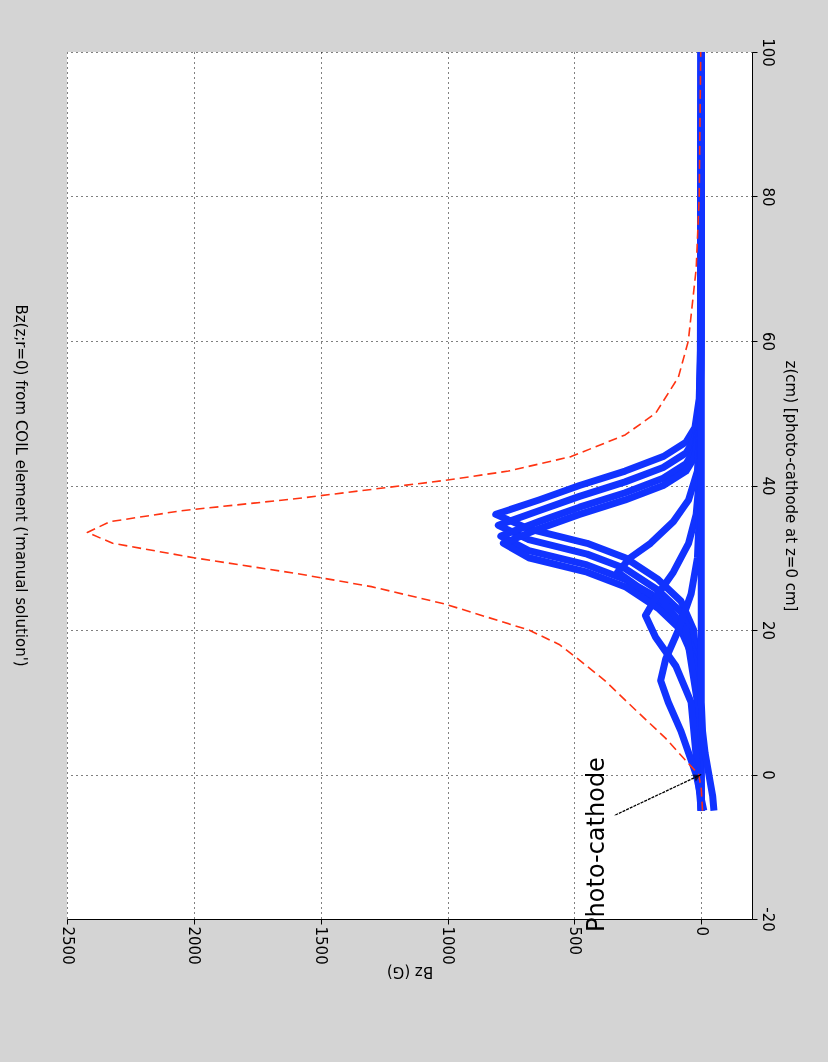 The width and height of the screenshot is (828, 1062). I want to click on y-tick-label: 80, so click(767, 197).